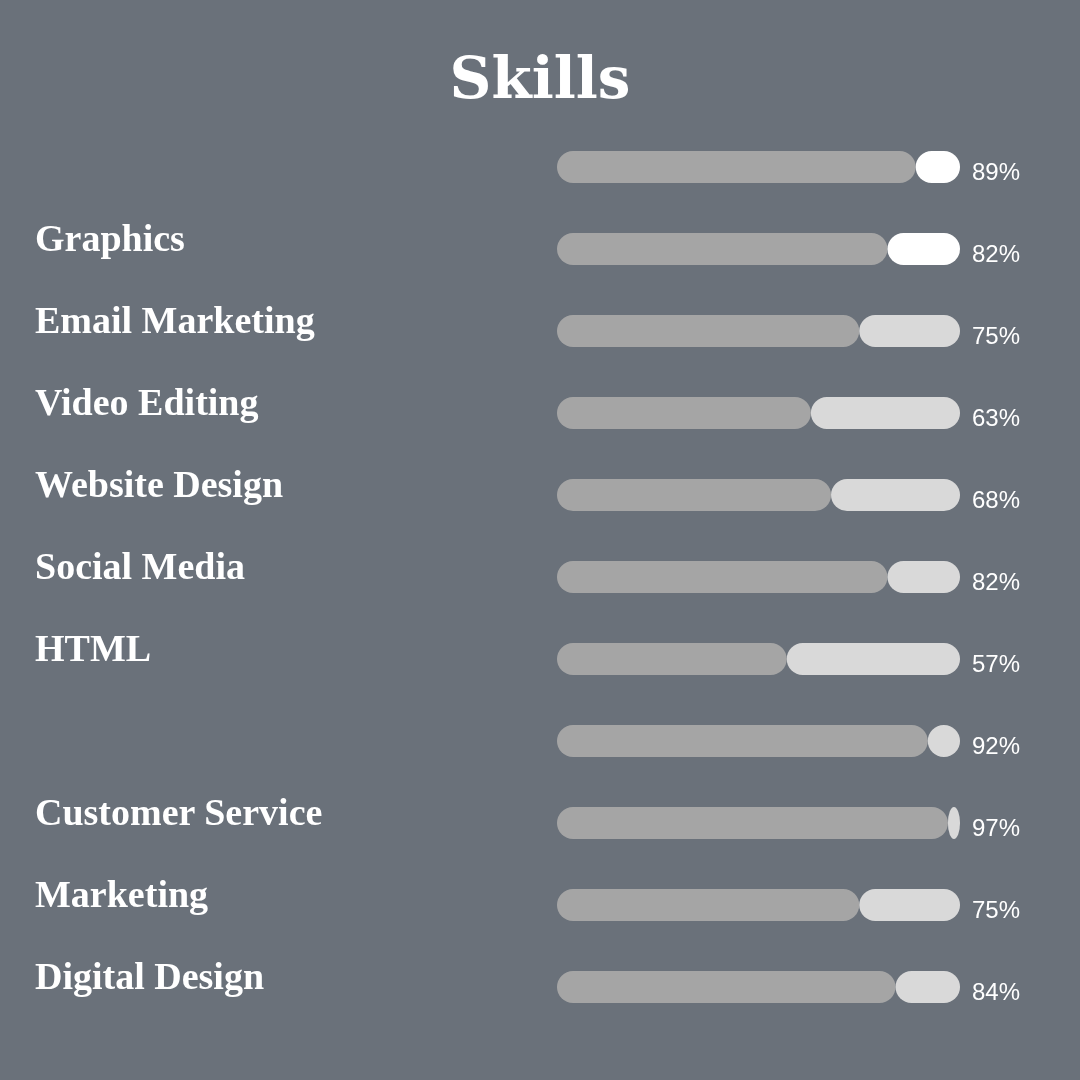 The image size is (1080, 1080). Describe the element at coordinates (996, 745) in the screenshot. I see `data-label: 92%` at that location.